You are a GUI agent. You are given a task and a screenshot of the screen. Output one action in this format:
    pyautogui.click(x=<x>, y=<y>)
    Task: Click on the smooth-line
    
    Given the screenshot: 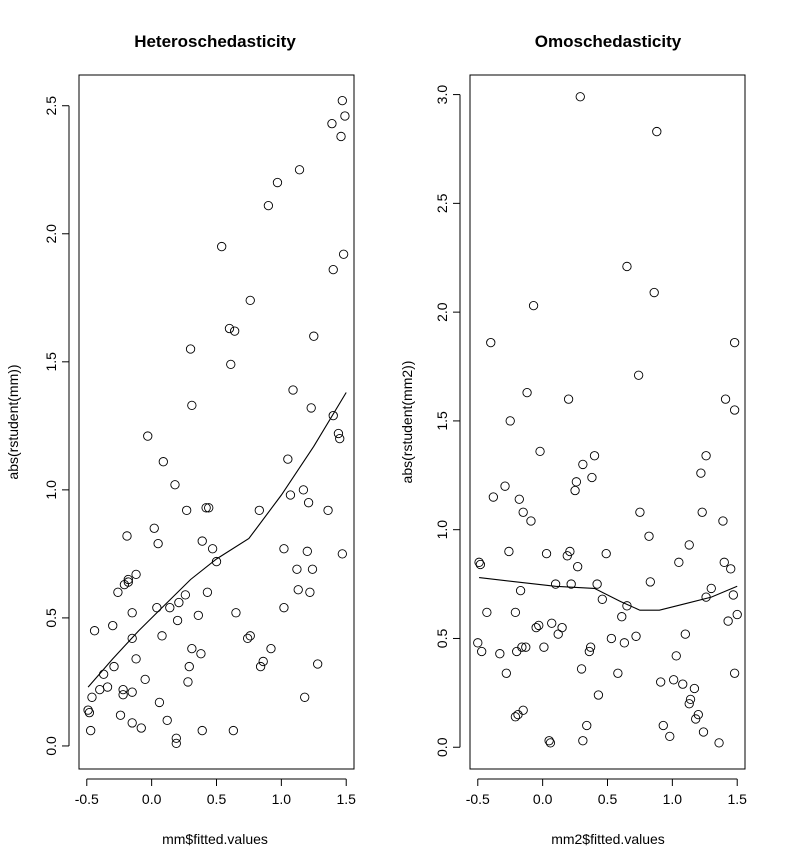 What is the action you would take?
    pyautogui.click(x=608, y=594)
    